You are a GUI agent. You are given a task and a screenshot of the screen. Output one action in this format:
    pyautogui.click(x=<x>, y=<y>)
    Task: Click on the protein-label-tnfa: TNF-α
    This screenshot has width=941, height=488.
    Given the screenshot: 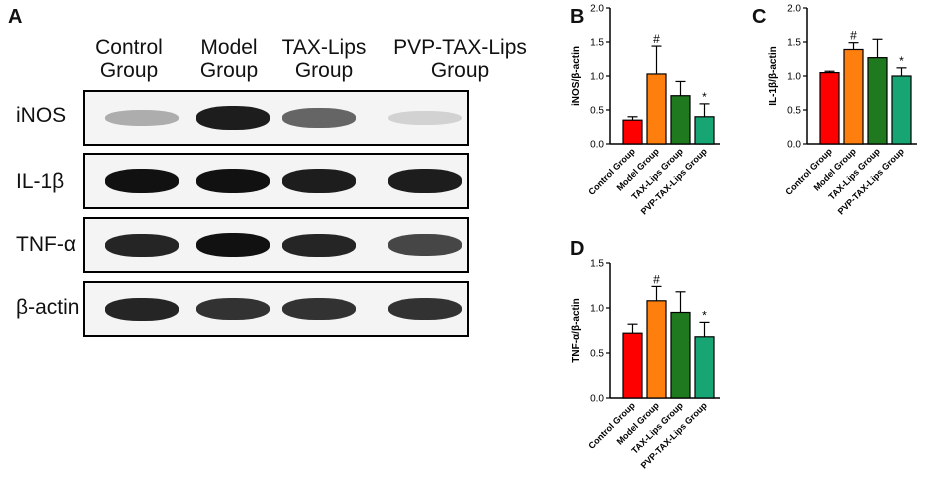 What is the action you would take?
    pyautogui.click(x=46, y=244)
    